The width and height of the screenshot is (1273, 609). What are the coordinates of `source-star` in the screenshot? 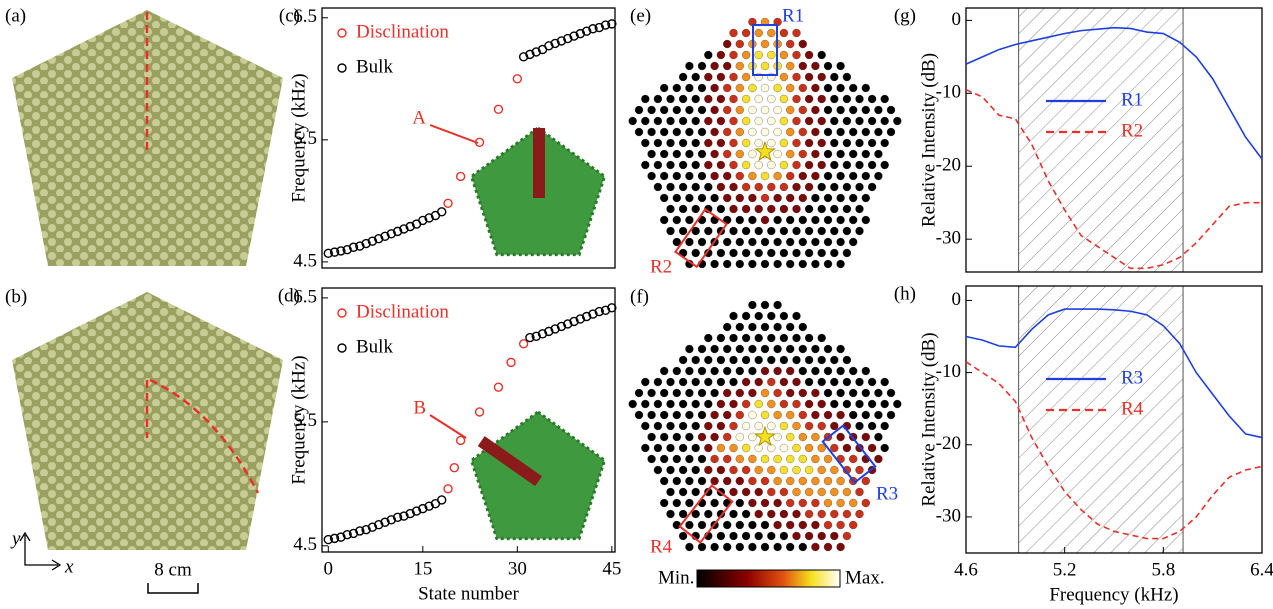 It's located at (765, 151).